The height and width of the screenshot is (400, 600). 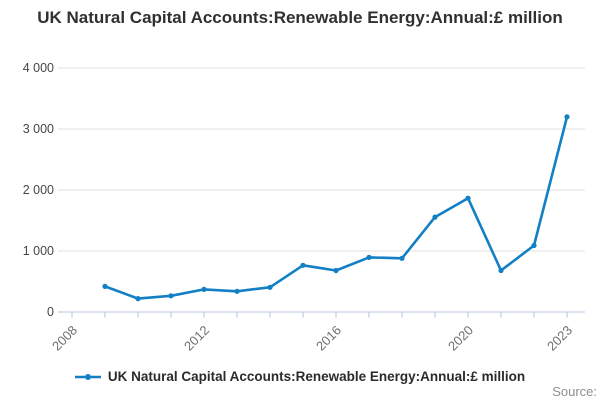 I want to click on y-tick-label: 3 000, so click(x=38, y=129).